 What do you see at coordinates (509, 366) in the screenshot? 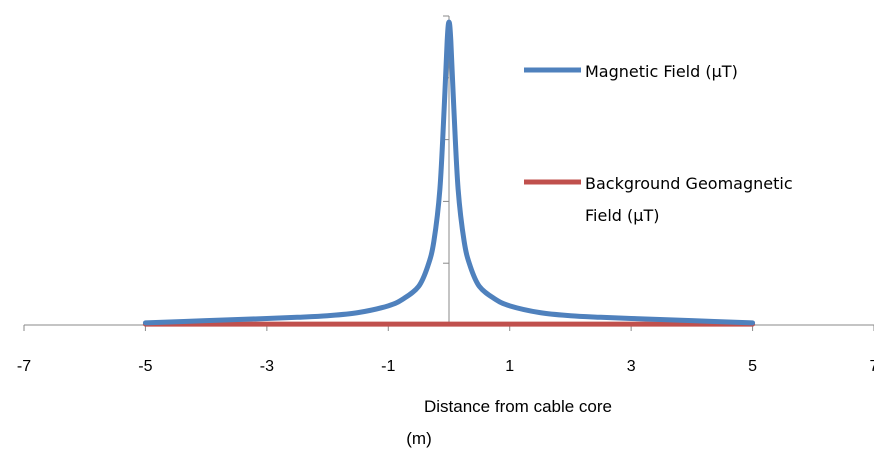
I see `x-tick-label: 1` at bounding box center [509, 366].